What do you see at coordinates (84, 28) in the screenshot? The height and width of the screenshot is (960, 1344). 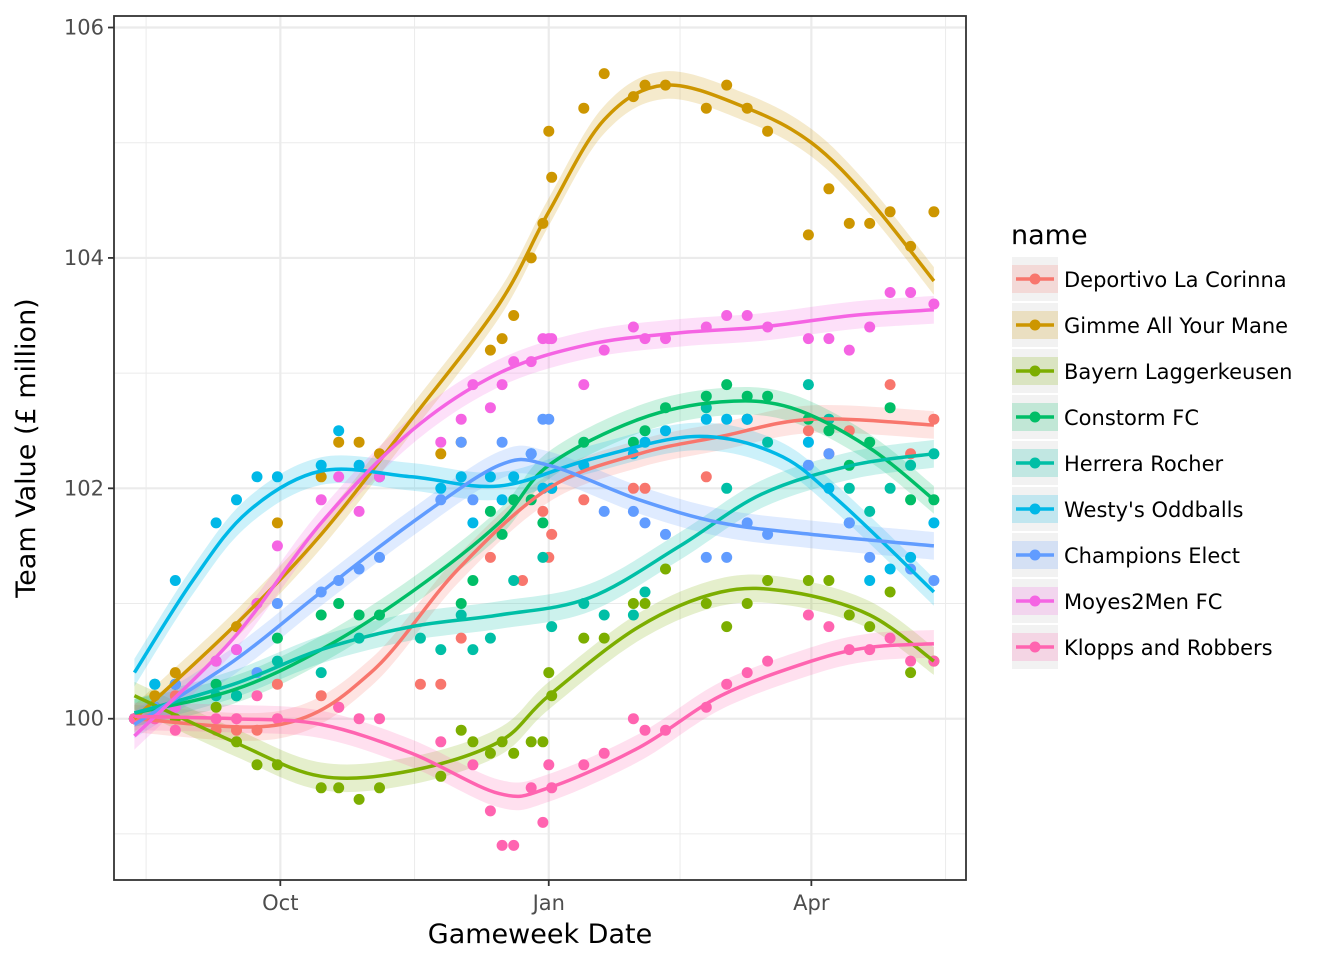 I see `y-tick-label: 106` at bounding box center [84, 28].